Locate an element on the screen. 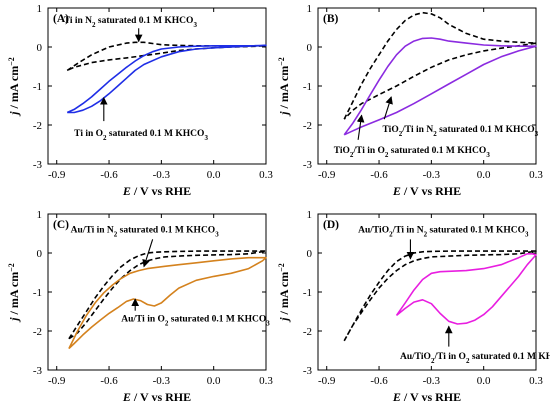  annotation-label-part: Ti in O is located at coordinates (88, 134).